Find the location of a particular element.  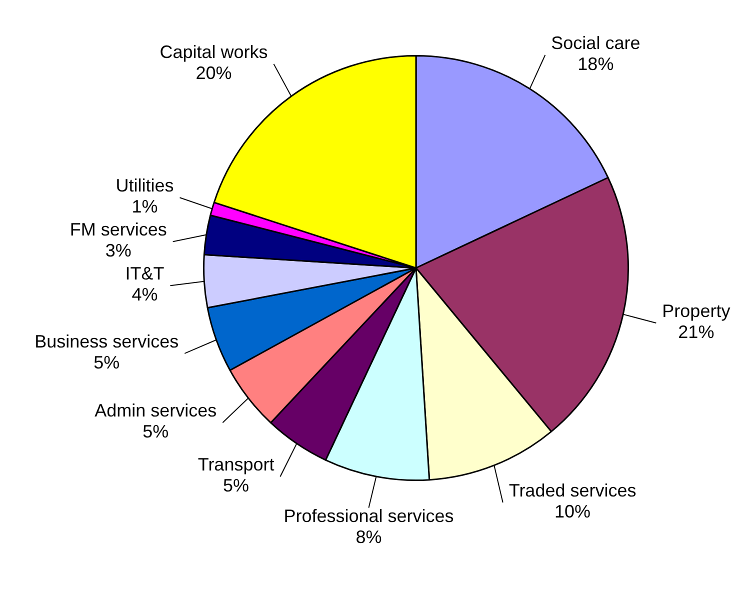

data-label: 3% is located at coordinates (118, 250).